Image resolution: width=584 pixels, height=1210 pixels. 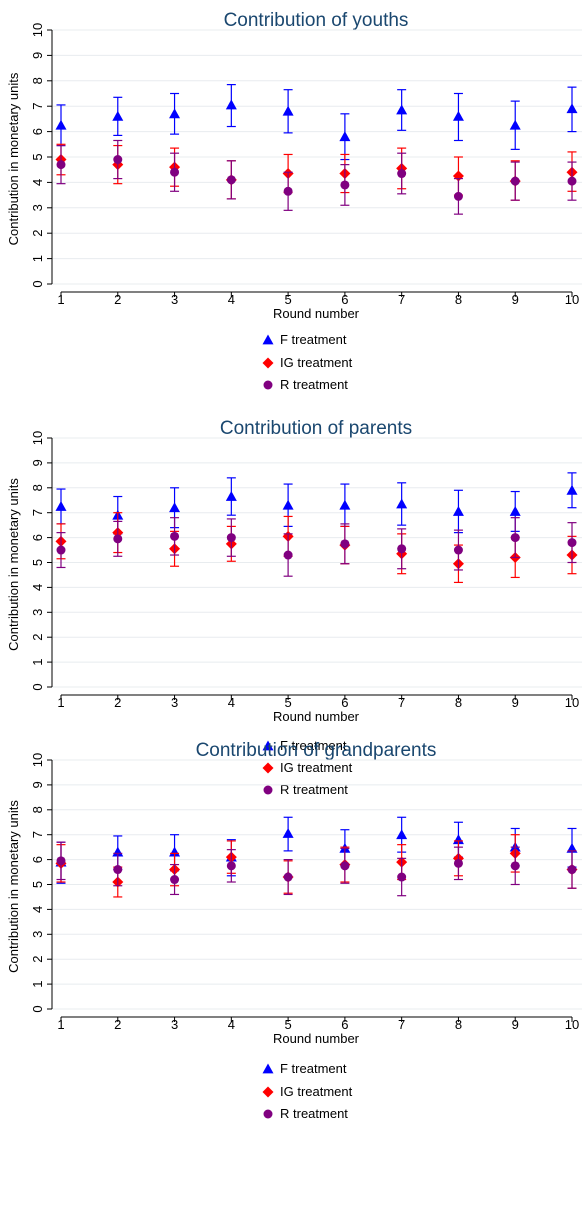 What do you see at coordinates (37, 661) in the screenshot?
I see `y-tick-label: 1` at bounding box center [37, 661].